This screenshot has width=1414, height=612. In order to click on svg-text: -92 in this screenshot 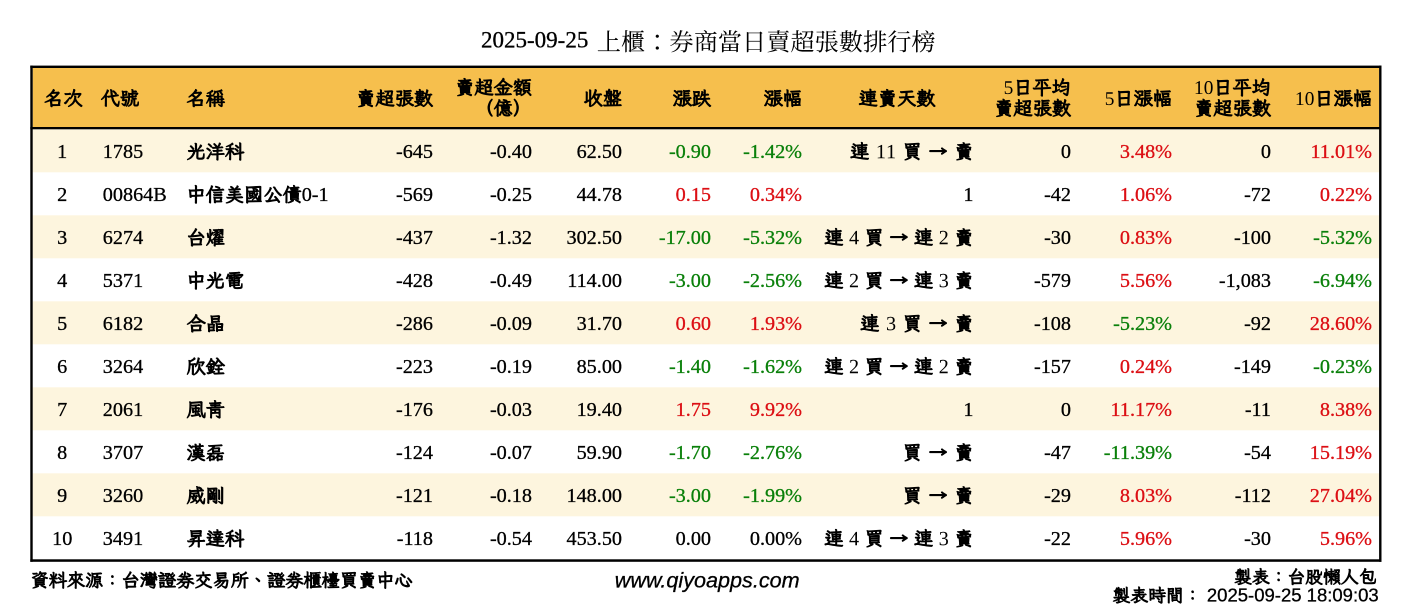, I will do `click(1257, 324)`.